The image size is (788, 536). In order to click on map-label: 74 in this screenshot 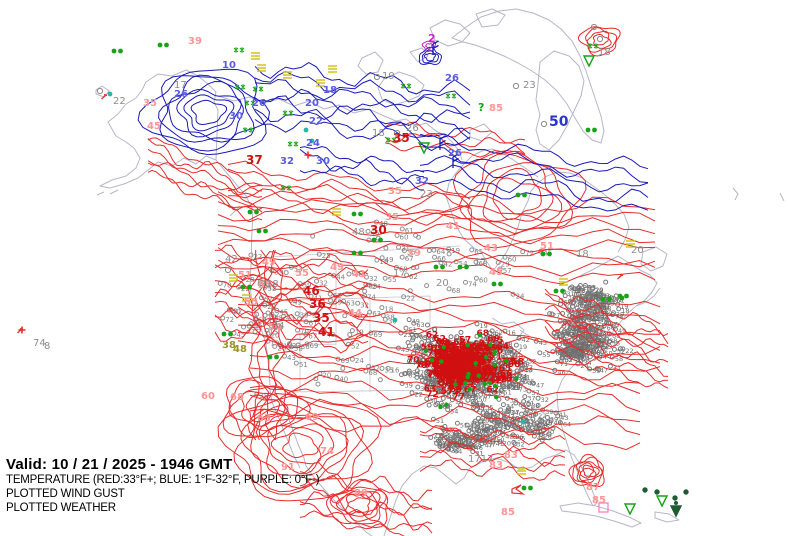, I will do `click(39, 343)`.